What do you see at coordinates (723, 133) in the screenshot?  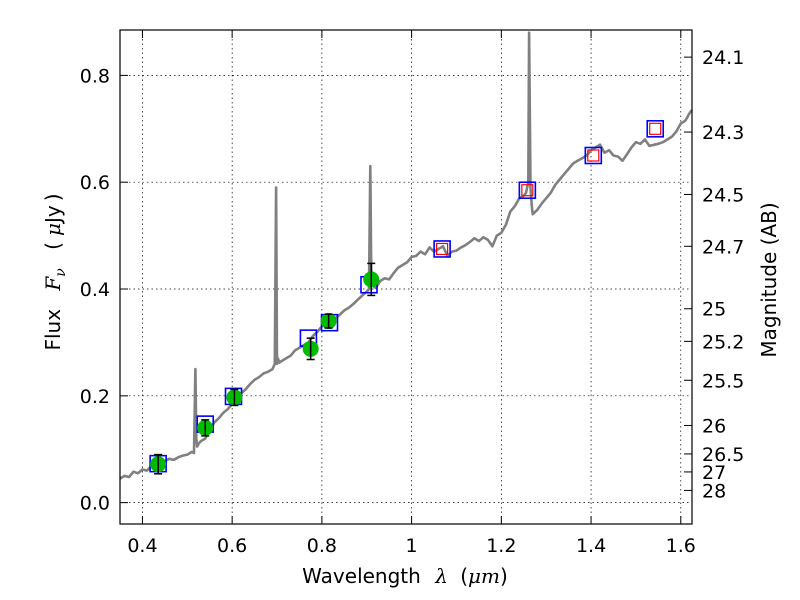 I see `magnitude-tick-label: 24.3` at bounding box center [723, 133].